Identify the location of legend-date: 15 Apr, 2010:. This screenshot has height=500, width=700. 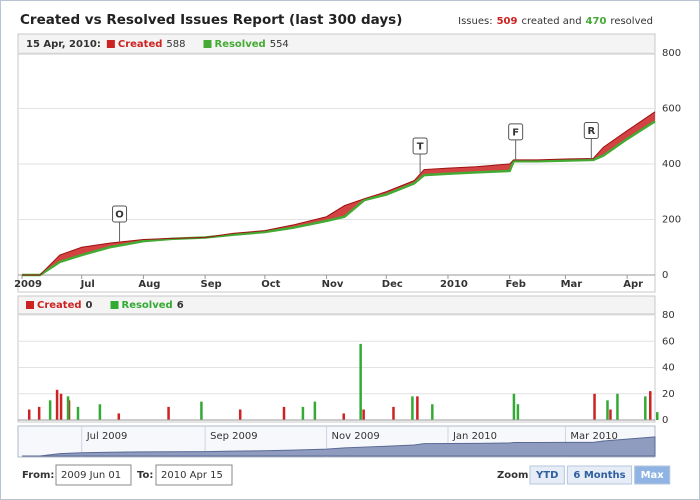
(63, 44).